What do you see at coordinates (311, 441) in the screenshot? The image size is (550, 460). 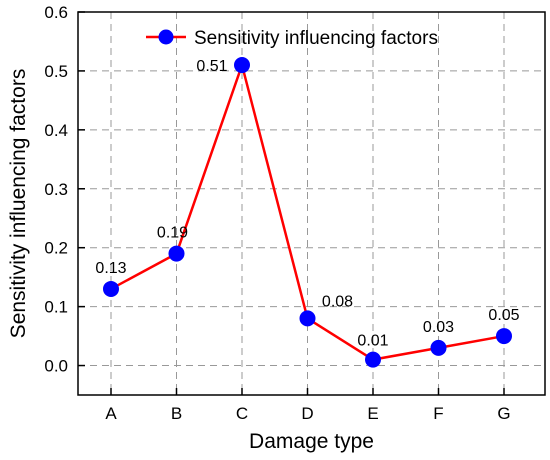 I see `x-axis-title: Damage type` at bounding box center [311, 441].